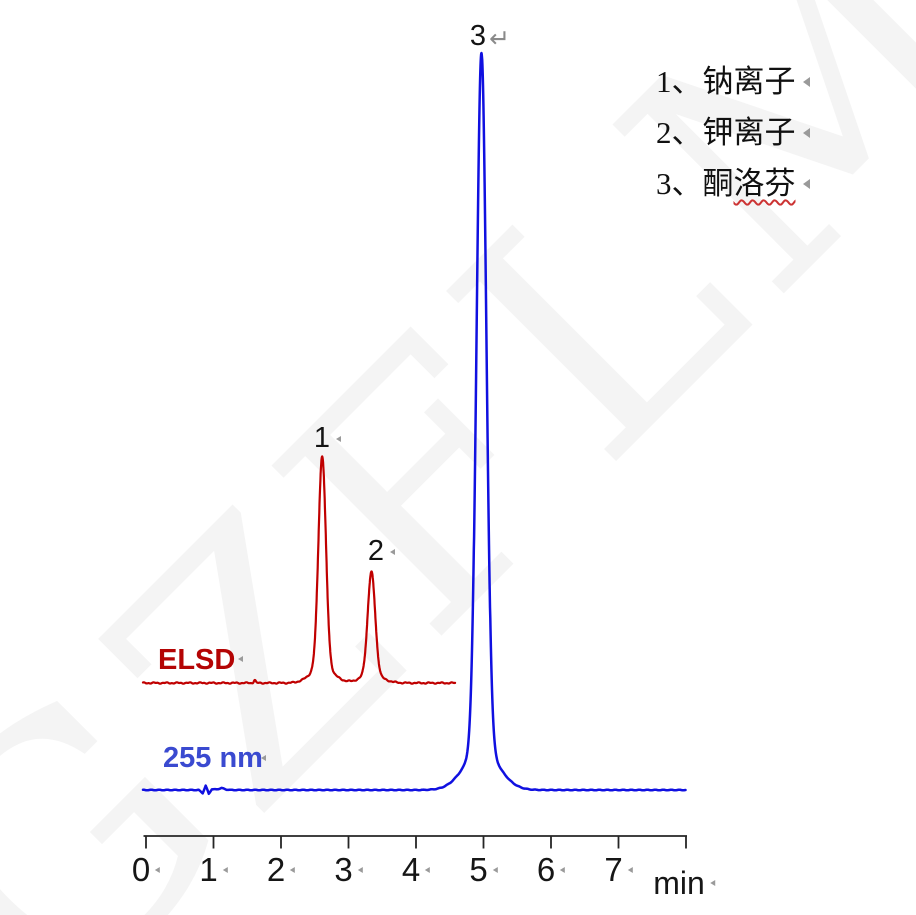  I want to click on x-tick-text: 6, so click(546, 869).